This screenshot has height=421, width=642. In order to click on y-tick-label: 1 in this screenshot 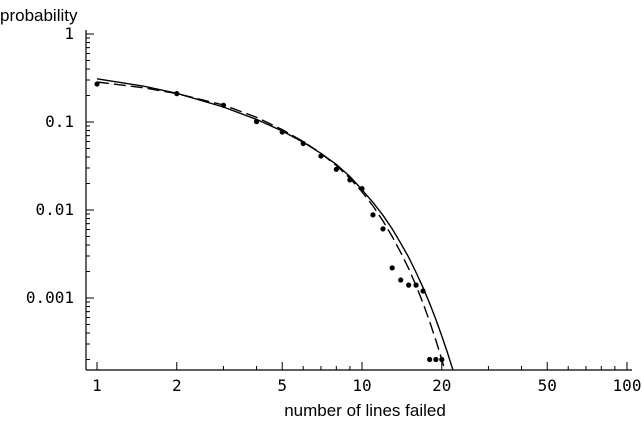, I will do `click(69, 33)`.